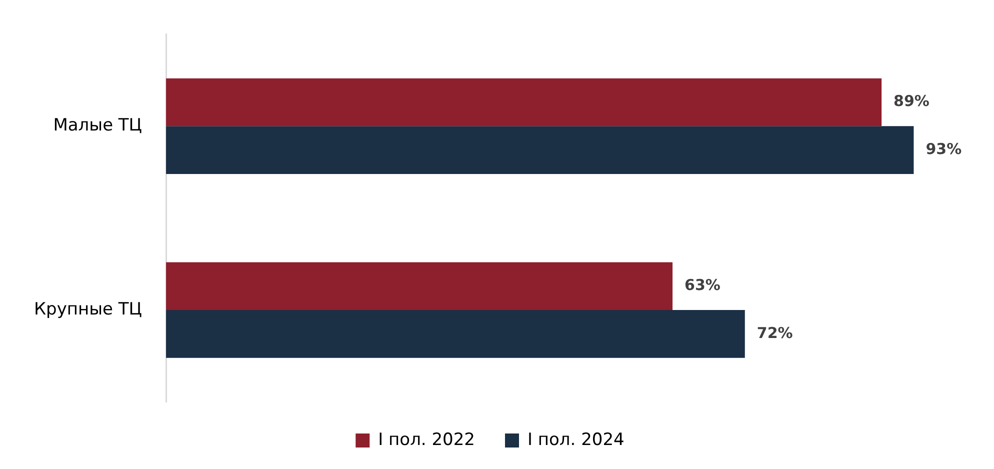 The height and width of the screenshot is (469, 994). What do you see at coordinates (97, 126) in the screenshot?
I see `y-tick-label: Малые ТЦ` at bounding box center [97, 126].